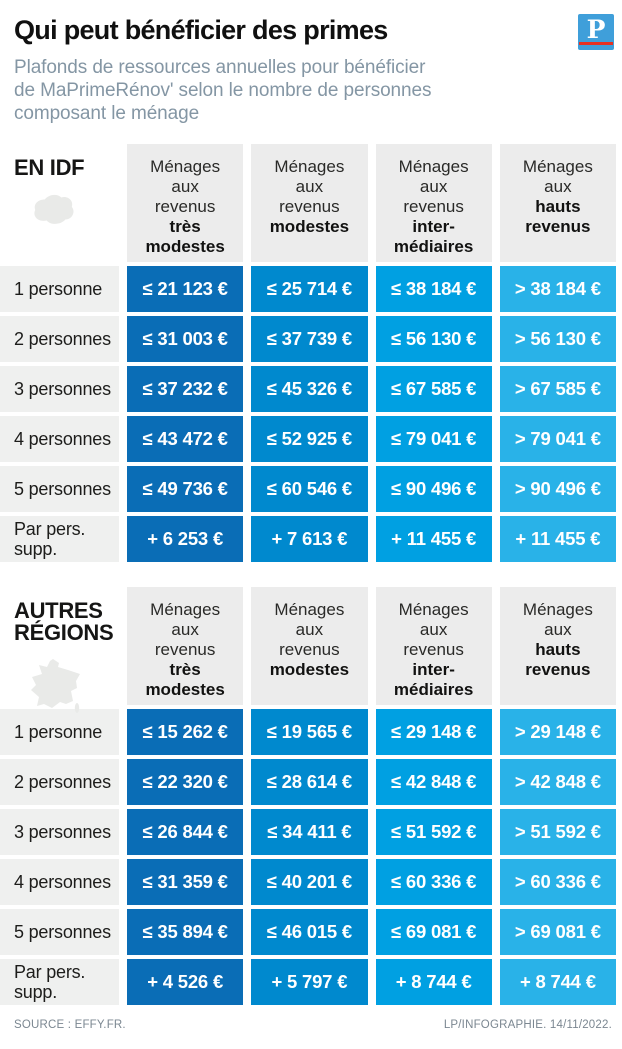 The image size is (622, 1049). What do you see at coordinates (557, 782) in the screenshot?
I see `value-cell: > 42 848 €` at bounding box center [557, 782].